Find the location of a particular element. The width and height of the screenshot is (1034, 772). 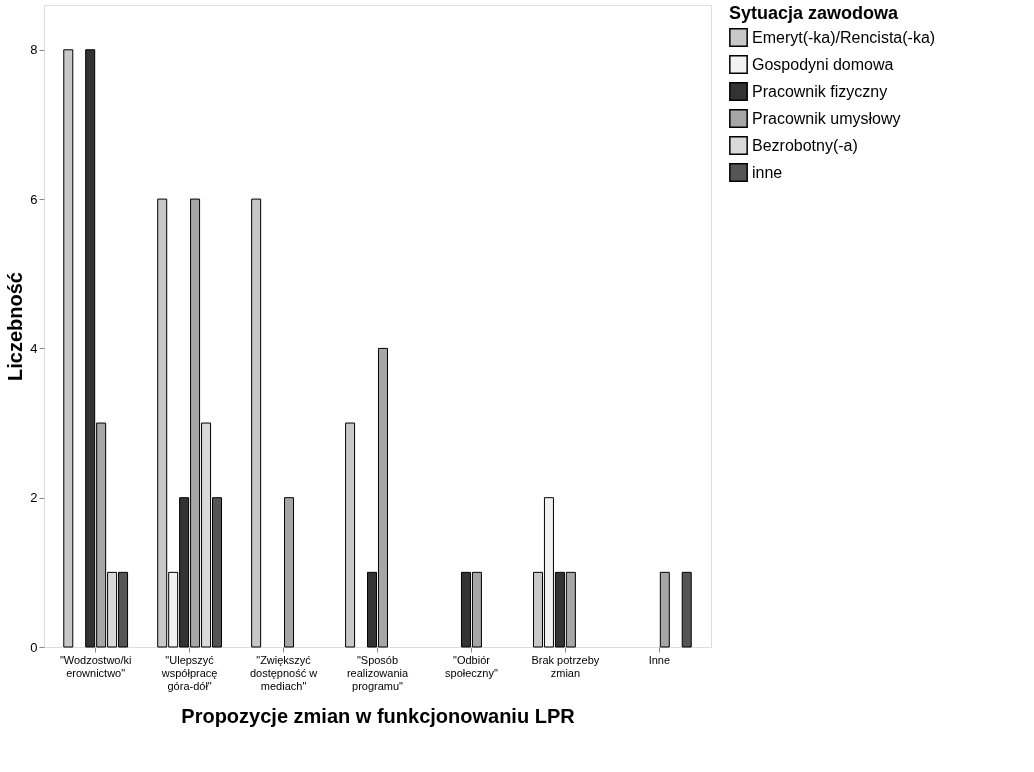

legend-label: Emeryt(-ka)/Rencista(-ka) is located at coordinates (844, 37).